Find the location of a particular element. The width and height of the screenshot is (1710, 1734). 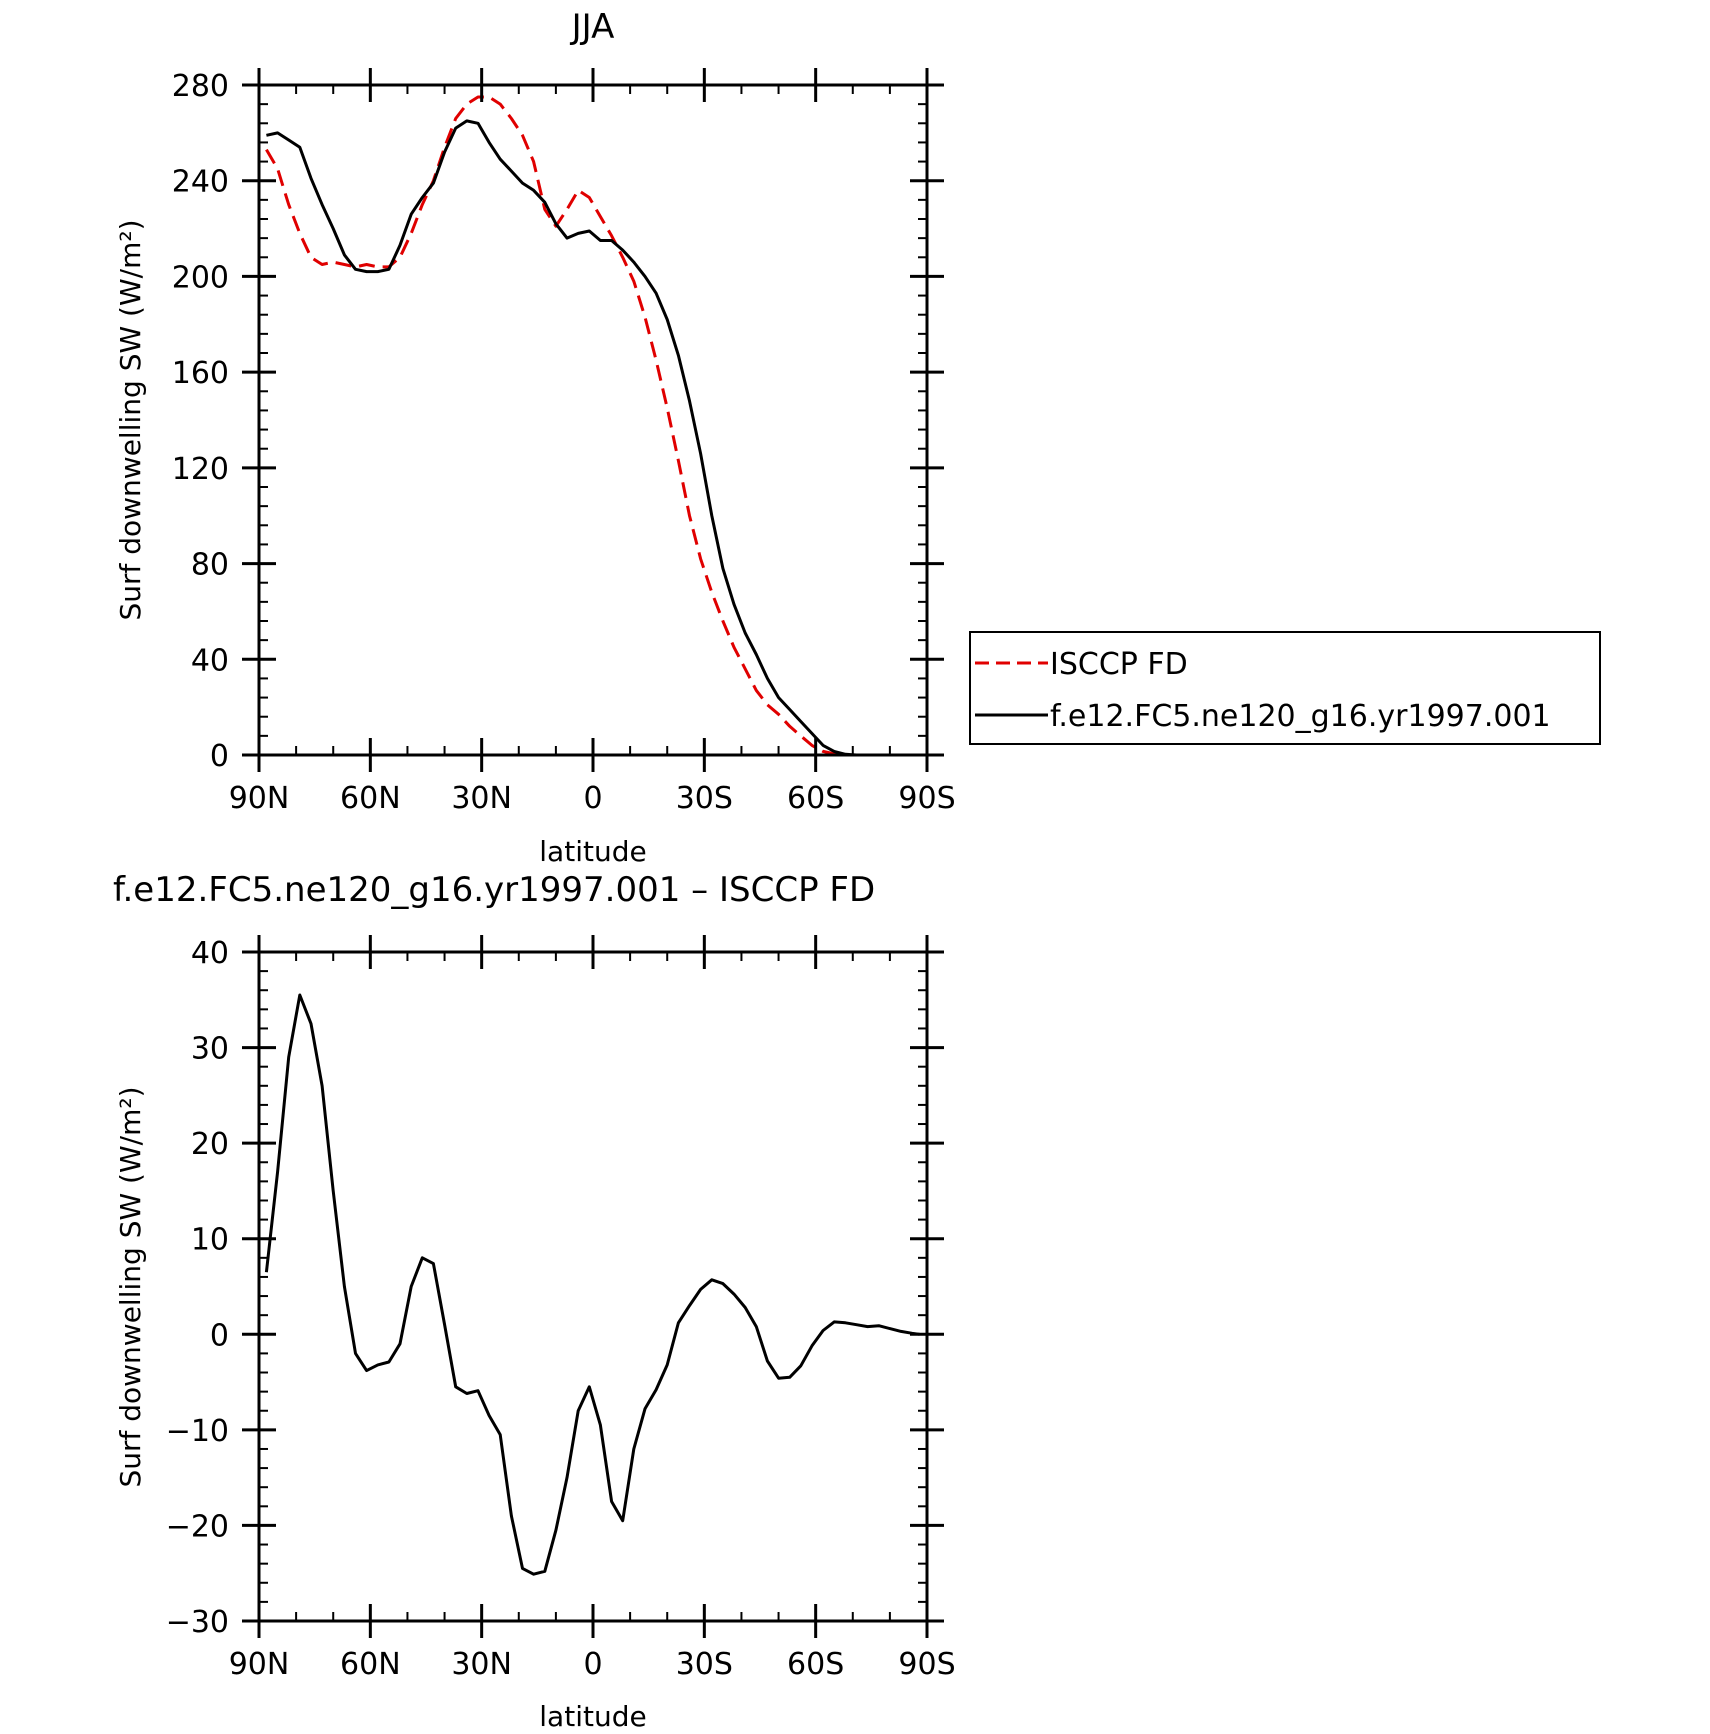

bottom-x-tick-labels: 90N 60N 30N 0 30S 60S 90S is located at coordinates (592, 1664).